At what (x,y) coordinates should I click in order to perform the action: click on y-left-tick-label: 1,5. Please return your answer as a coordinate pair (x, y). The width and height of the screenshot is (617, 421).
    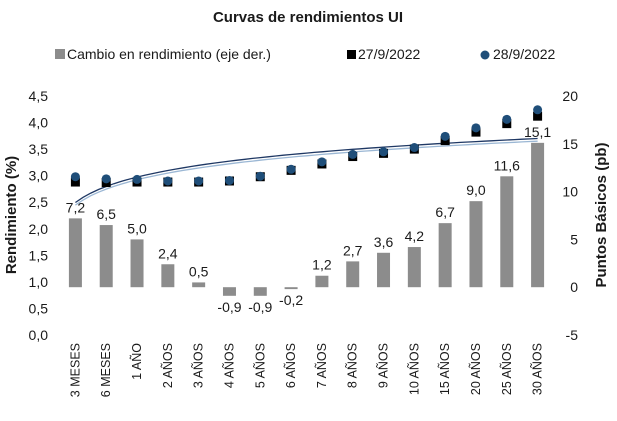
    Looking at the image, I should click on (39, 255).